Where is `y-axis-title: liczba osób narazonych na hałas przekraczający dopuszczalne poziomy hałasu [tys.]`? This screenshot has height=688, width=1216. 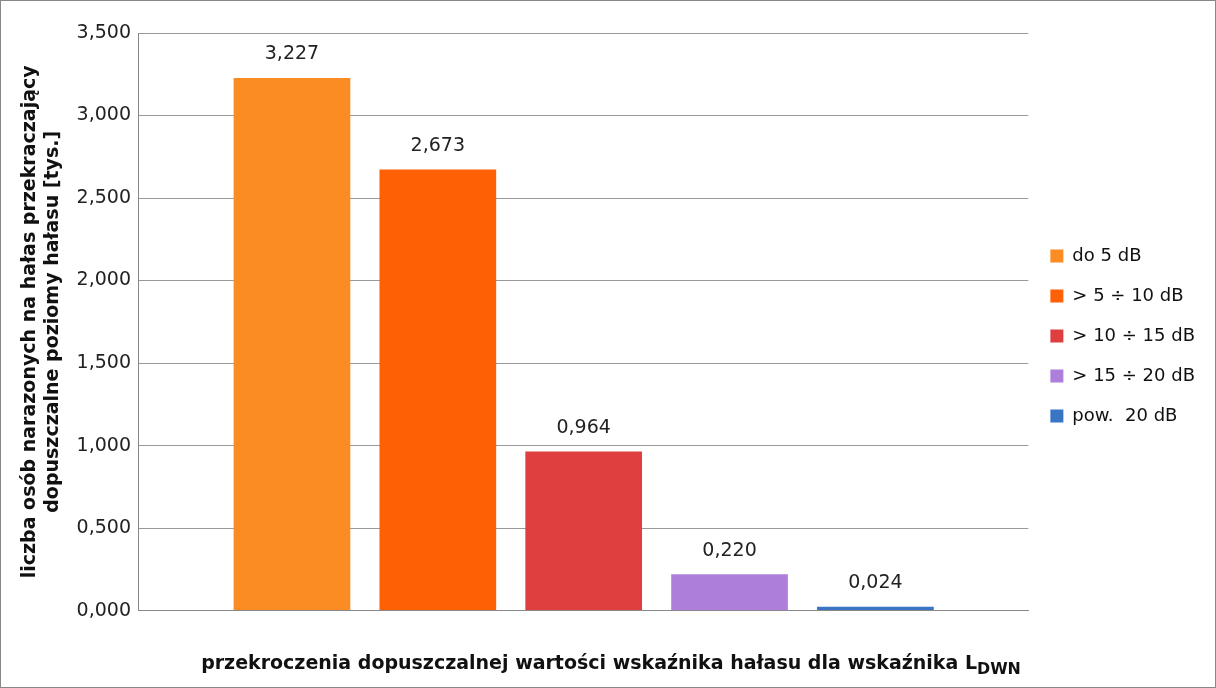 y-axis-title: liczba osób narazonych na hałas przekraczający dopuszczalne poziomy hałasu [tys.] is located at coordinates (40, 321).